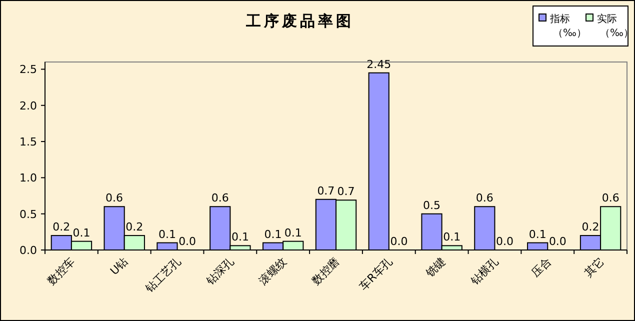 This screenshot has height=321, width=635. Describe the element at coordinates (326, 271) in the screenshot. I see `x-tick-label: 数控磨` at that location.